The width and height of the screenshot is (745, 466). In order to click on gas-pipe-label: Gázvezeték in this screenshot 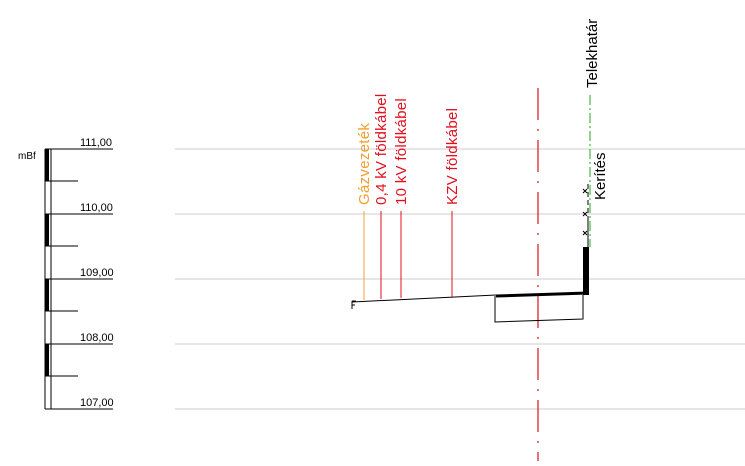, I will do `click(364, 164)`.